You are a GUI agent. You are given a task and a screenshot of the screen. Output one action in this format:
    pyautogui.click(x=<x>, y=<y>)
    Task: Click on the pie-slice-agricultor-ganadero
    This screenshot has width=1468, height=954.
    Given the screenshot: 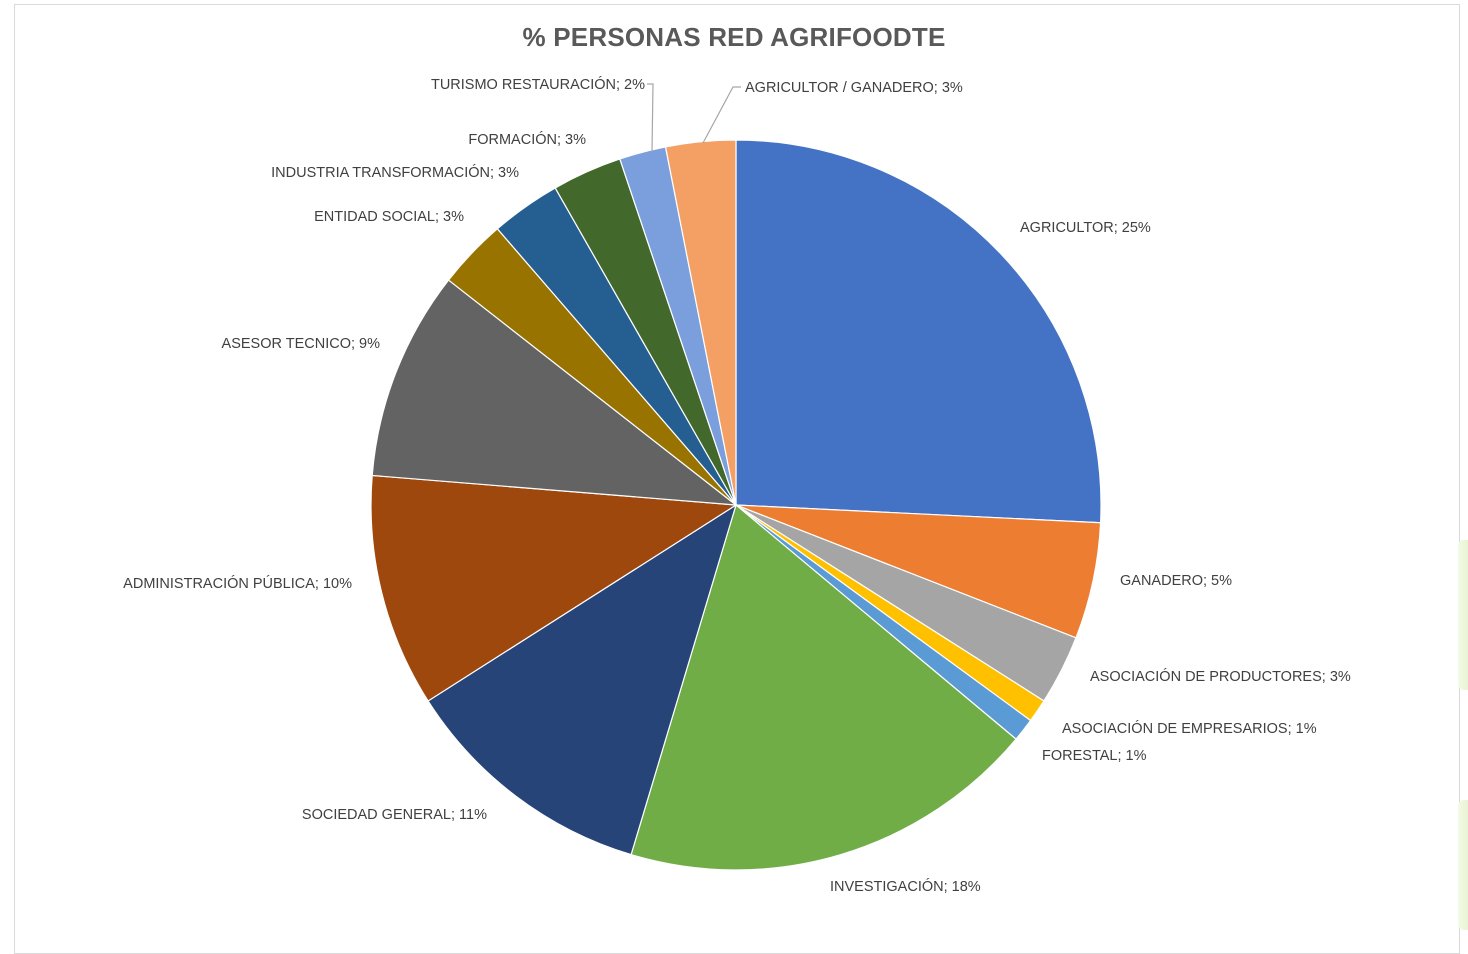 What is the action you would take?
    pyautogui.click(x=700, y=322)
    